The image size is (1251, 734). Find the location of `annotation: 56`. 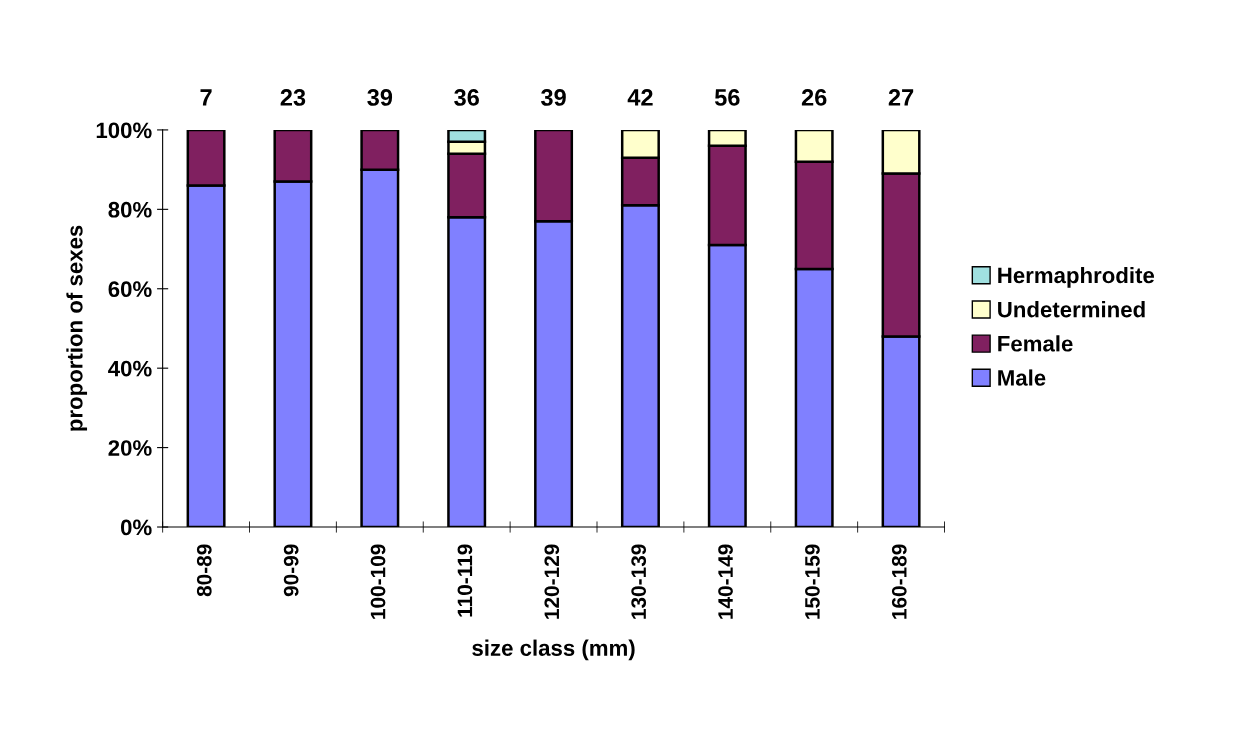

annotation: 56 is located at coordinates (727, 97).